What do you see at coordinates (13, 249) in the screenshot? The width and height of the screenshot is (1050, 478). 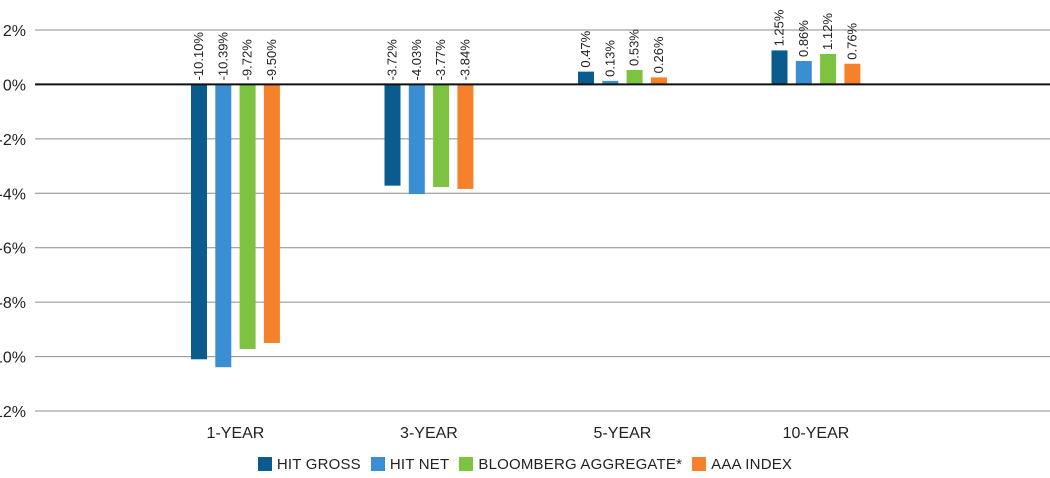 I see `y-tick-label: -6%` at bounding box center [13, 249].